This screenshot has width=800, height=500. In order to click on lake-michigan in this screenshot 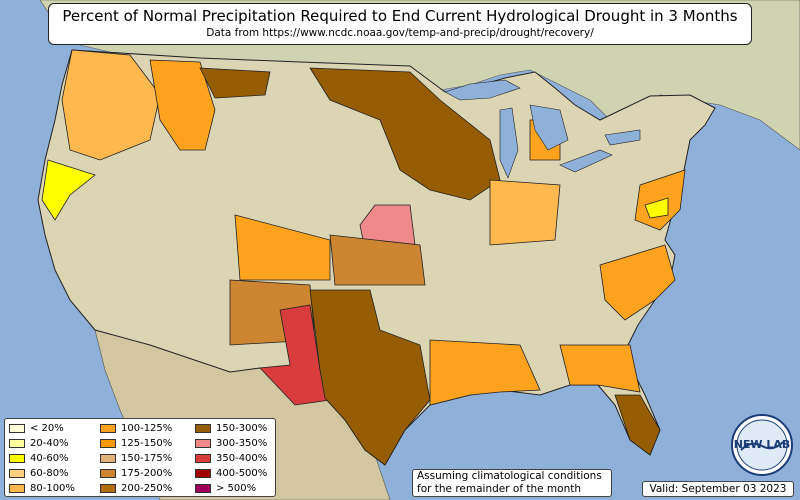, I will do `click(509, 143)`.